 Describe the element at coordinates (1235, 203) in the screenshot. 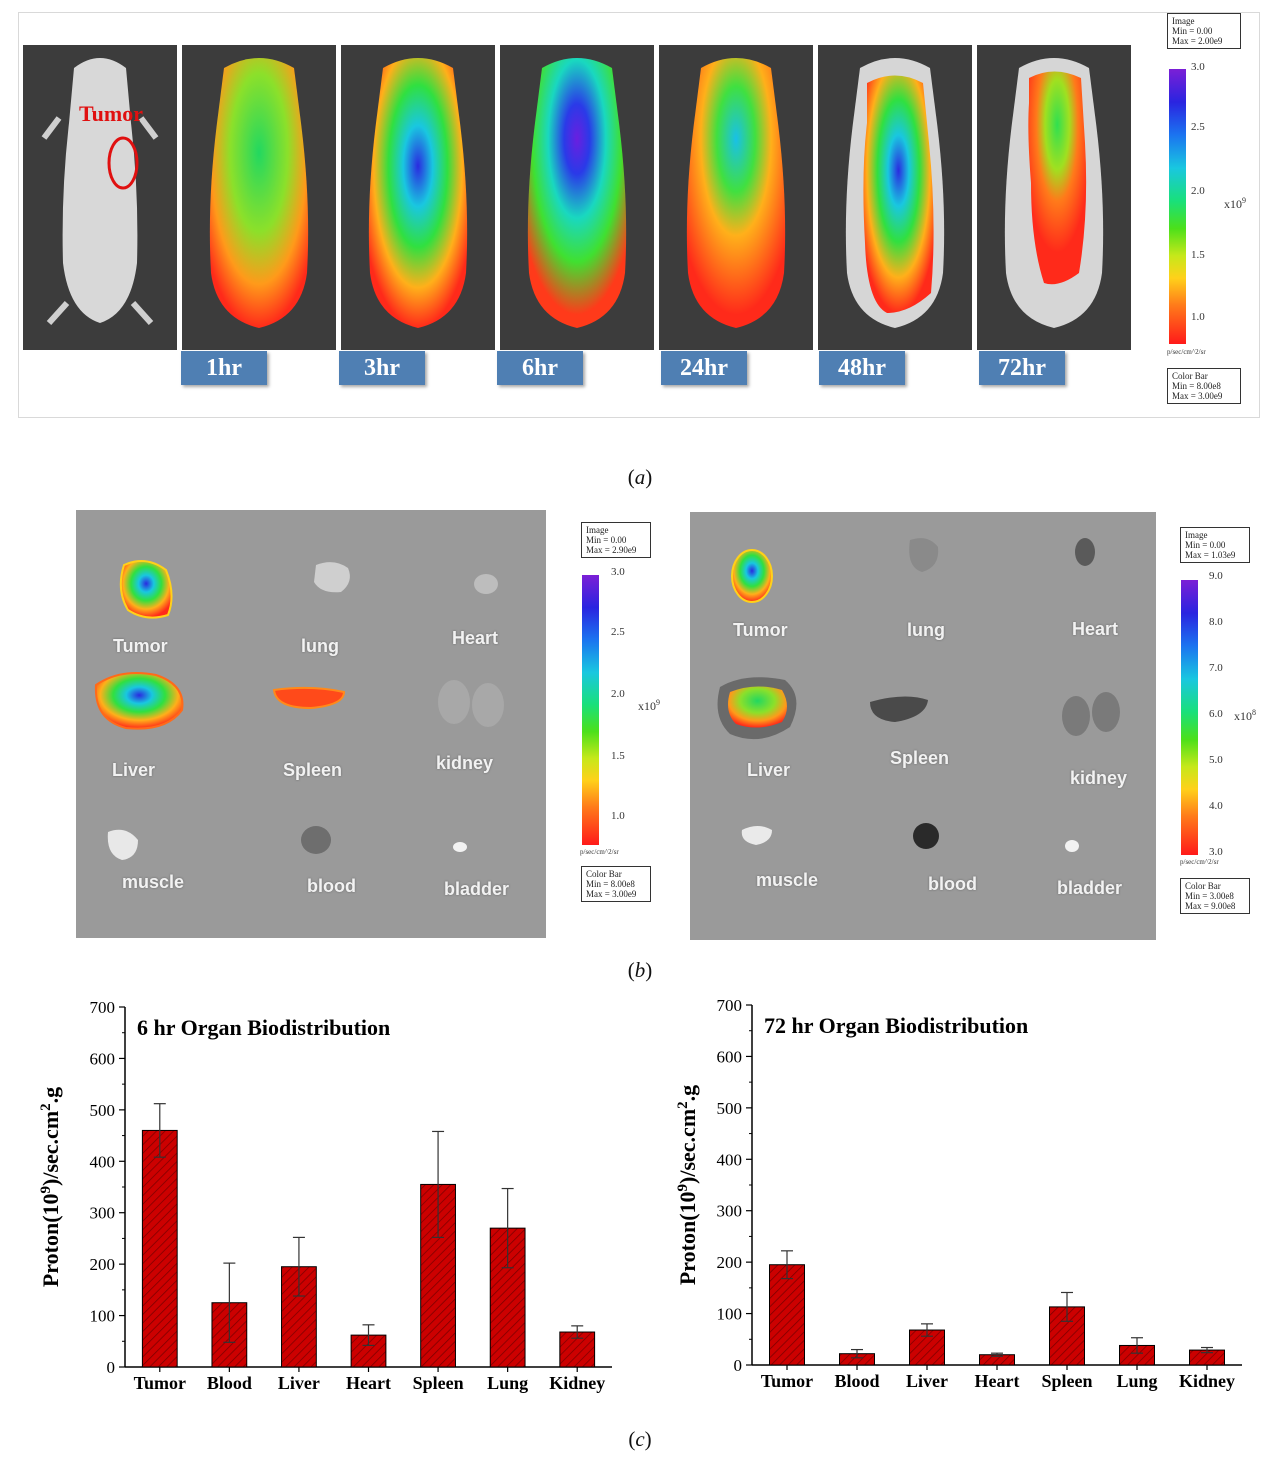

I see `colorbar-exponent: x109` at that location.